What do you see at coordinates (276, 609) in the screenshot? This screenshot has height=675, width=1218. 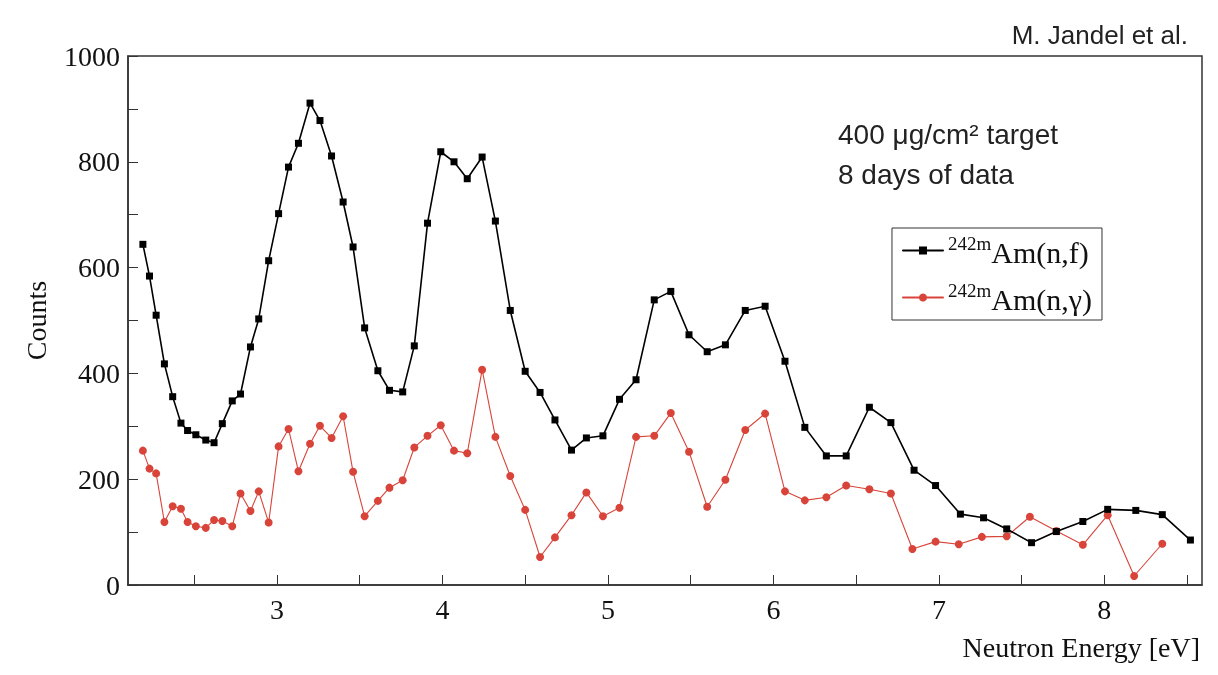 I see `x-tick-label: 3` at bounding box center [276, 609].